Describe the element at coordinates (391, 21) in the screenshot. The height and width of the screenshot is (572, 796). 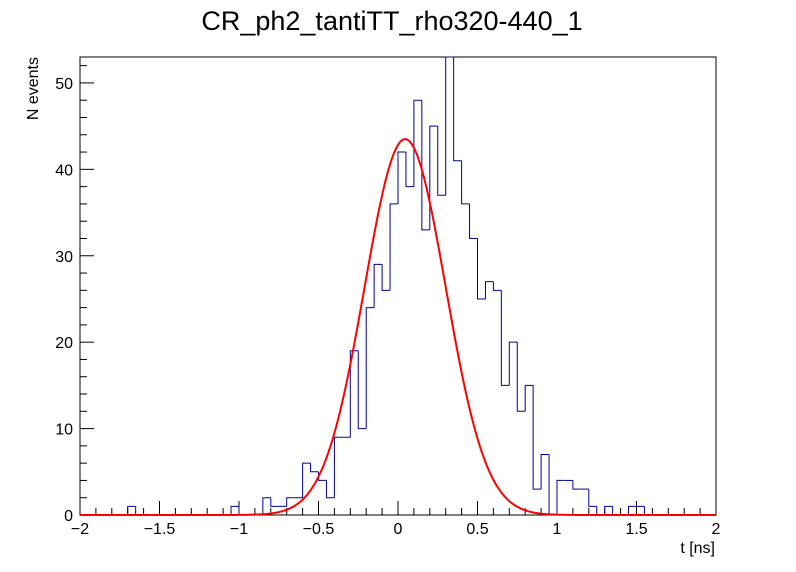
I see `chart-title: CR_ph2_tantiTT_rho320-440_1` at that location.